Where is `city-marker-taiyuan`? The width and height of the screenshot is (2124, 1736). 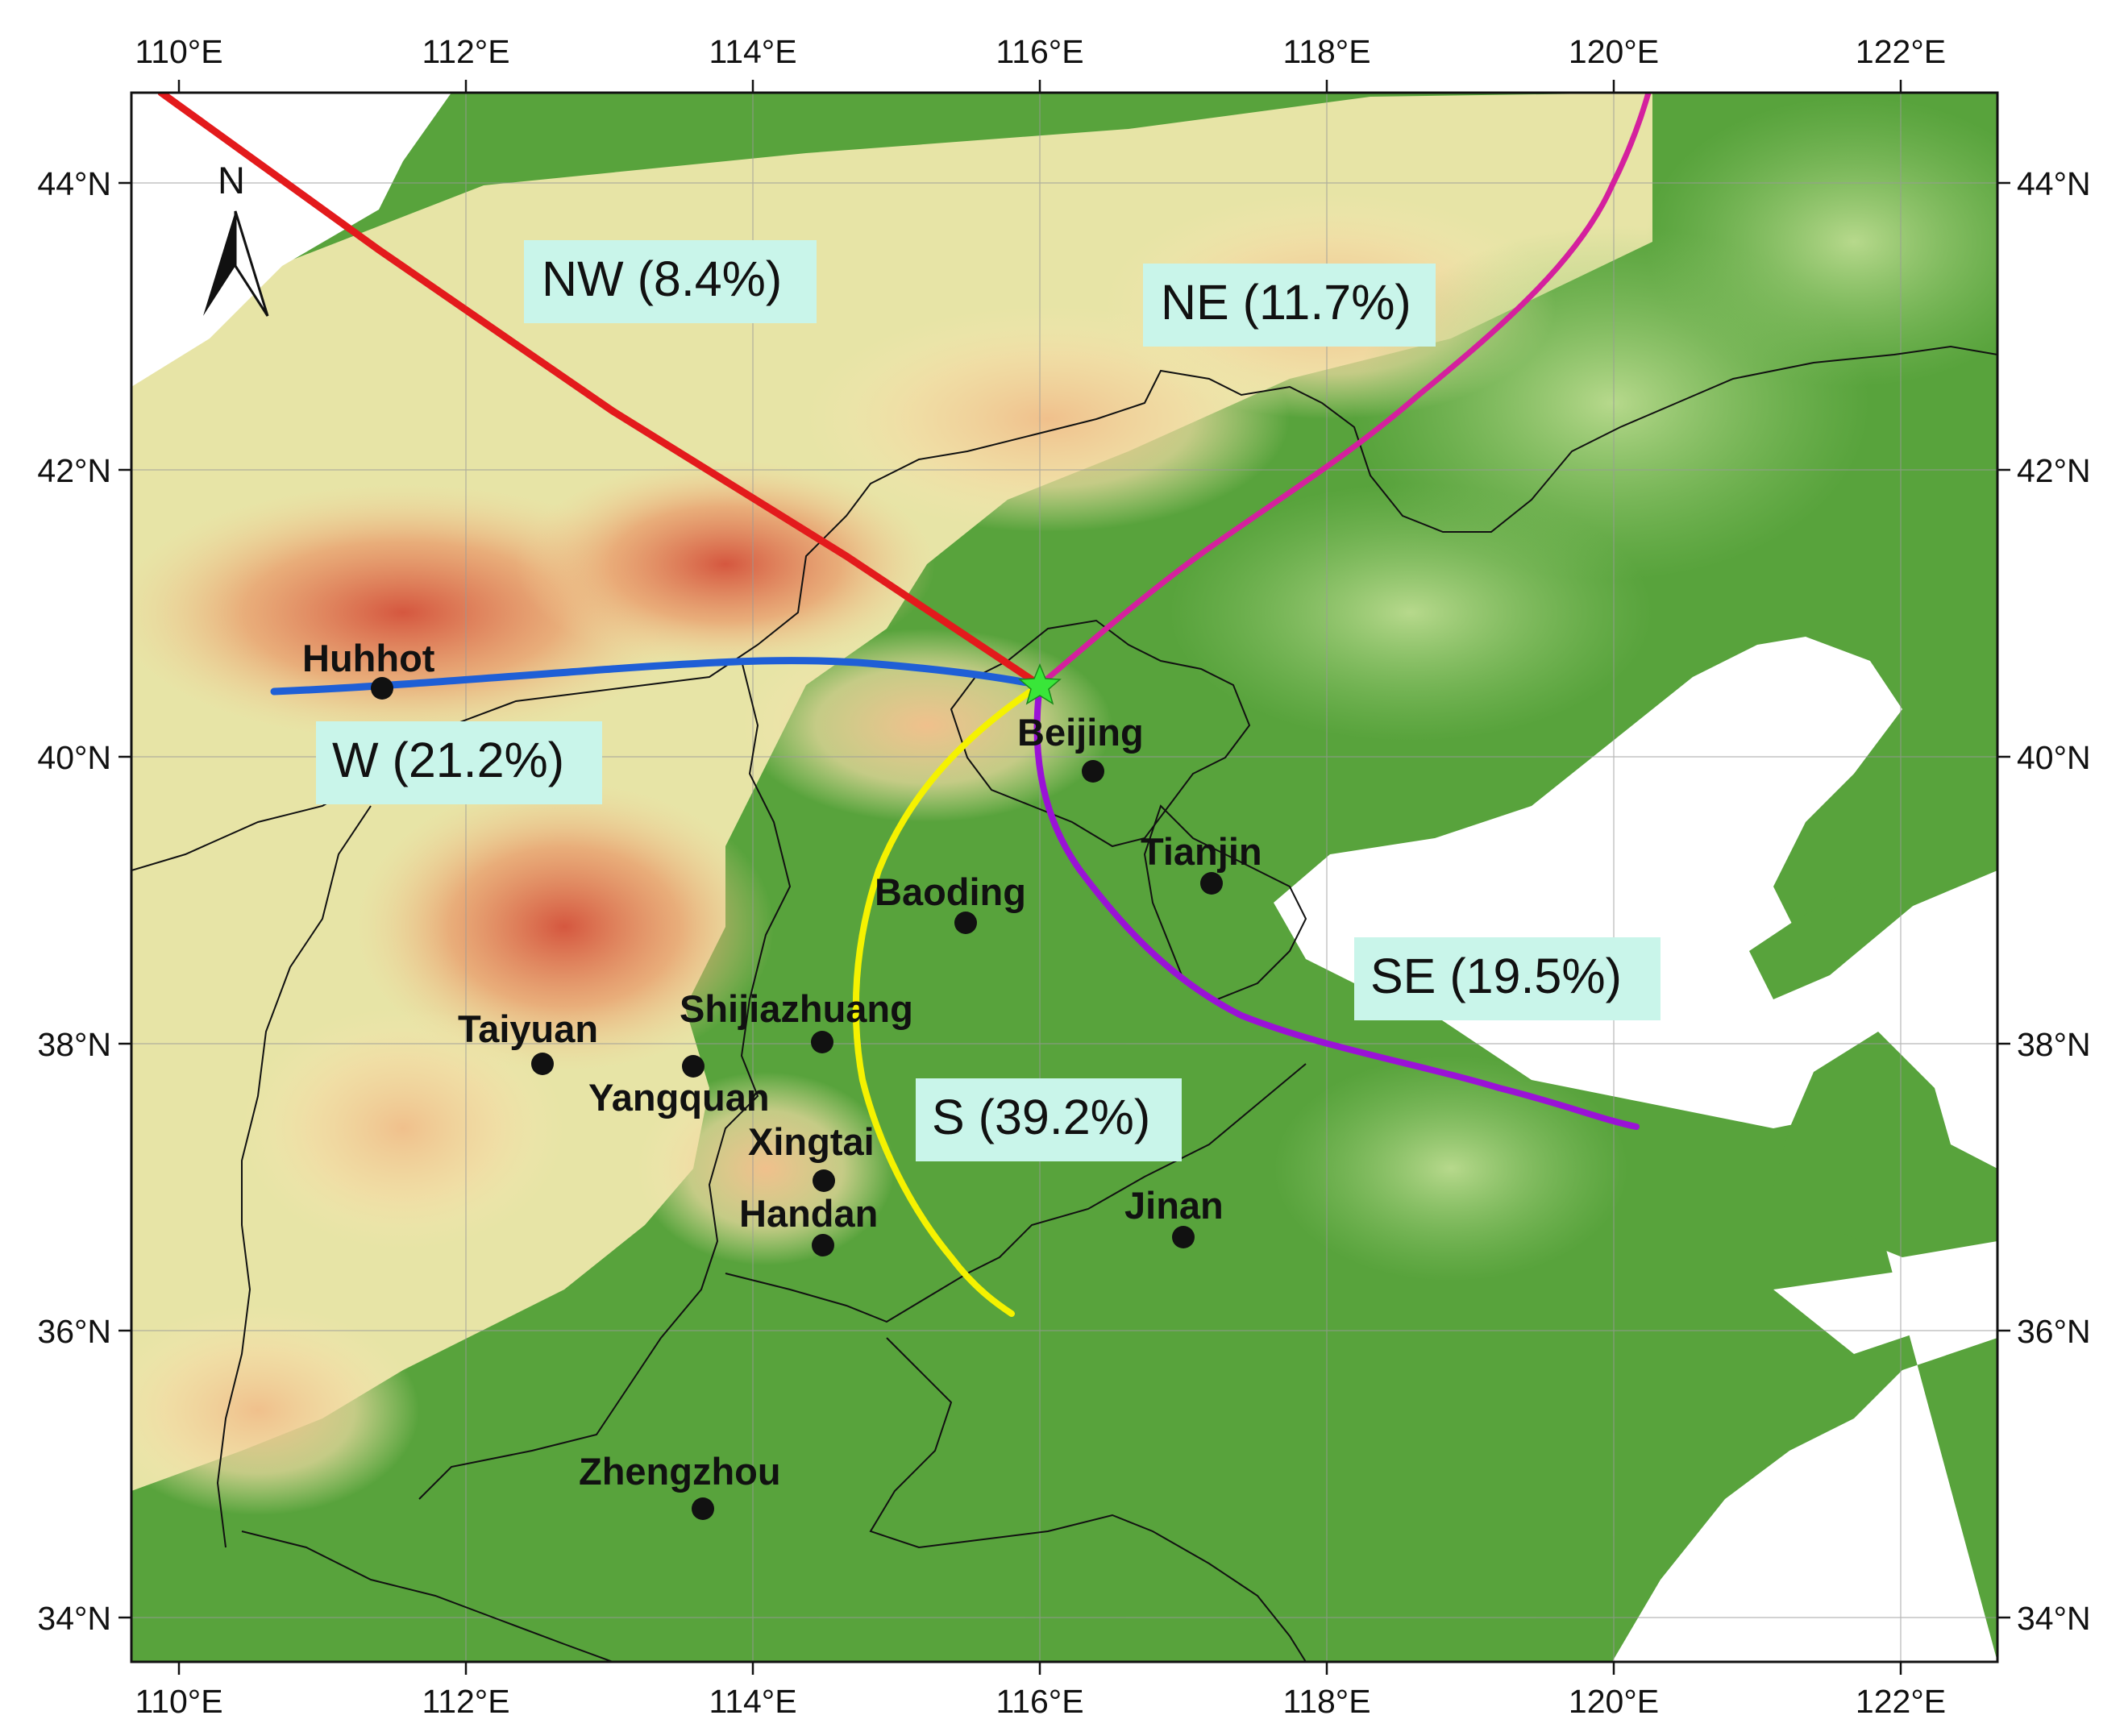
city-marker-taiyuan is located at coordinates (542, 1064).